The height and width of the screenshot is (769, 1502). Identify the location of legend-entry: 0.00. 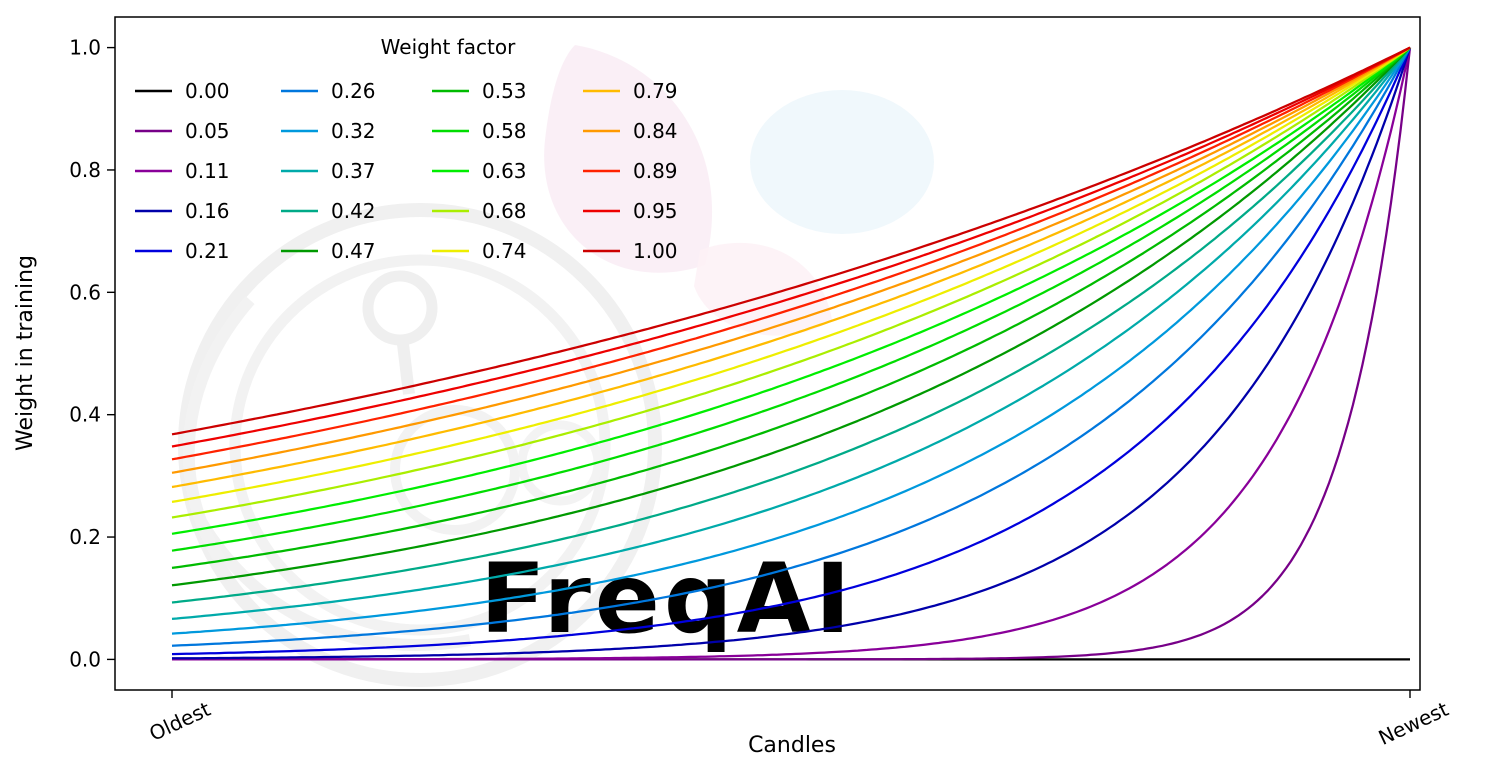
(182, 91).